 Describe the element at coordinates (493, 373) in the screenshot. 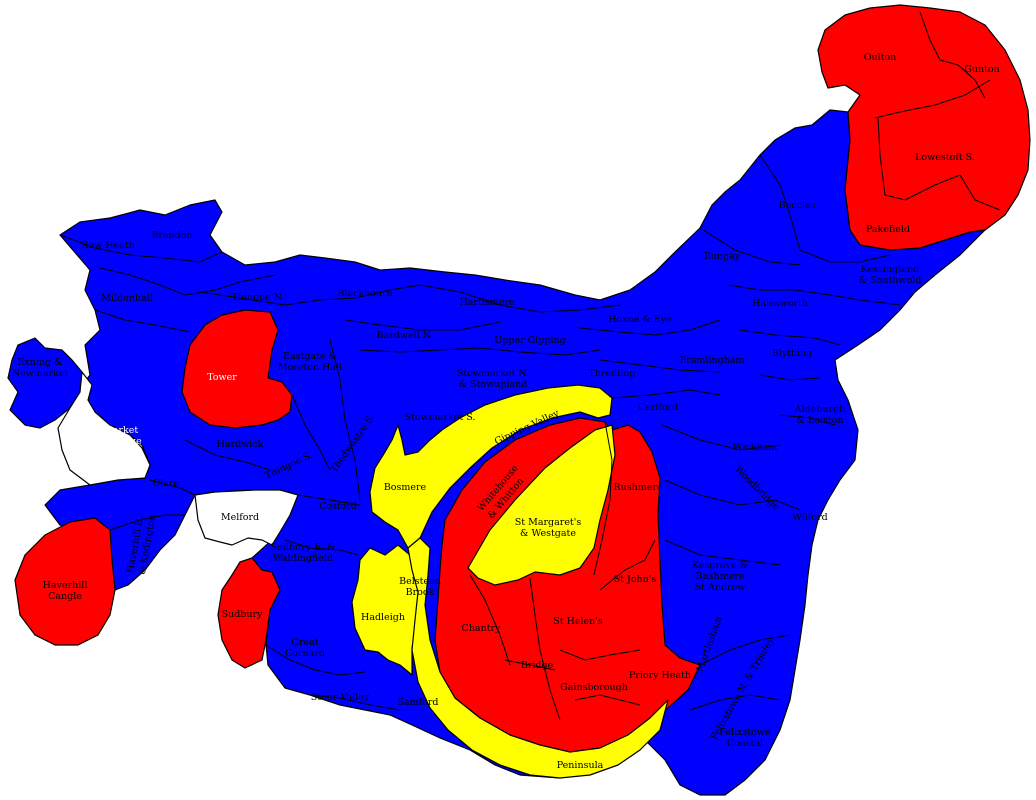

I see `label-stowmarket-n-1: Stowmarket N.` at that location.